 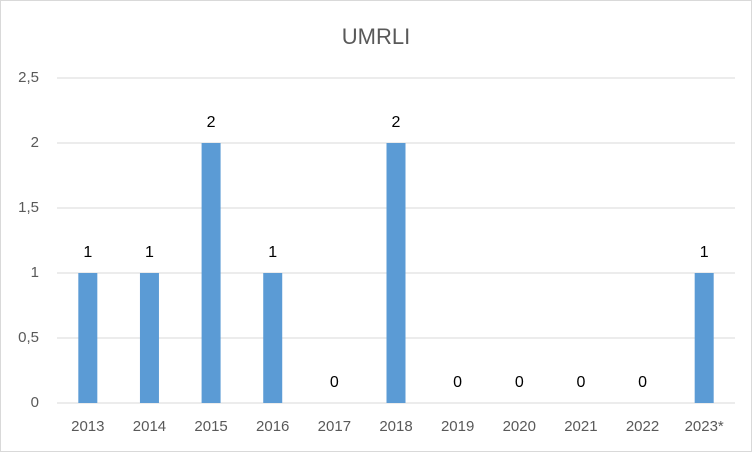 What do you see at coordinates (704, 426) in the screenshot?
I see `x-tick-label: 2023*` at bounding box center [704, 426].